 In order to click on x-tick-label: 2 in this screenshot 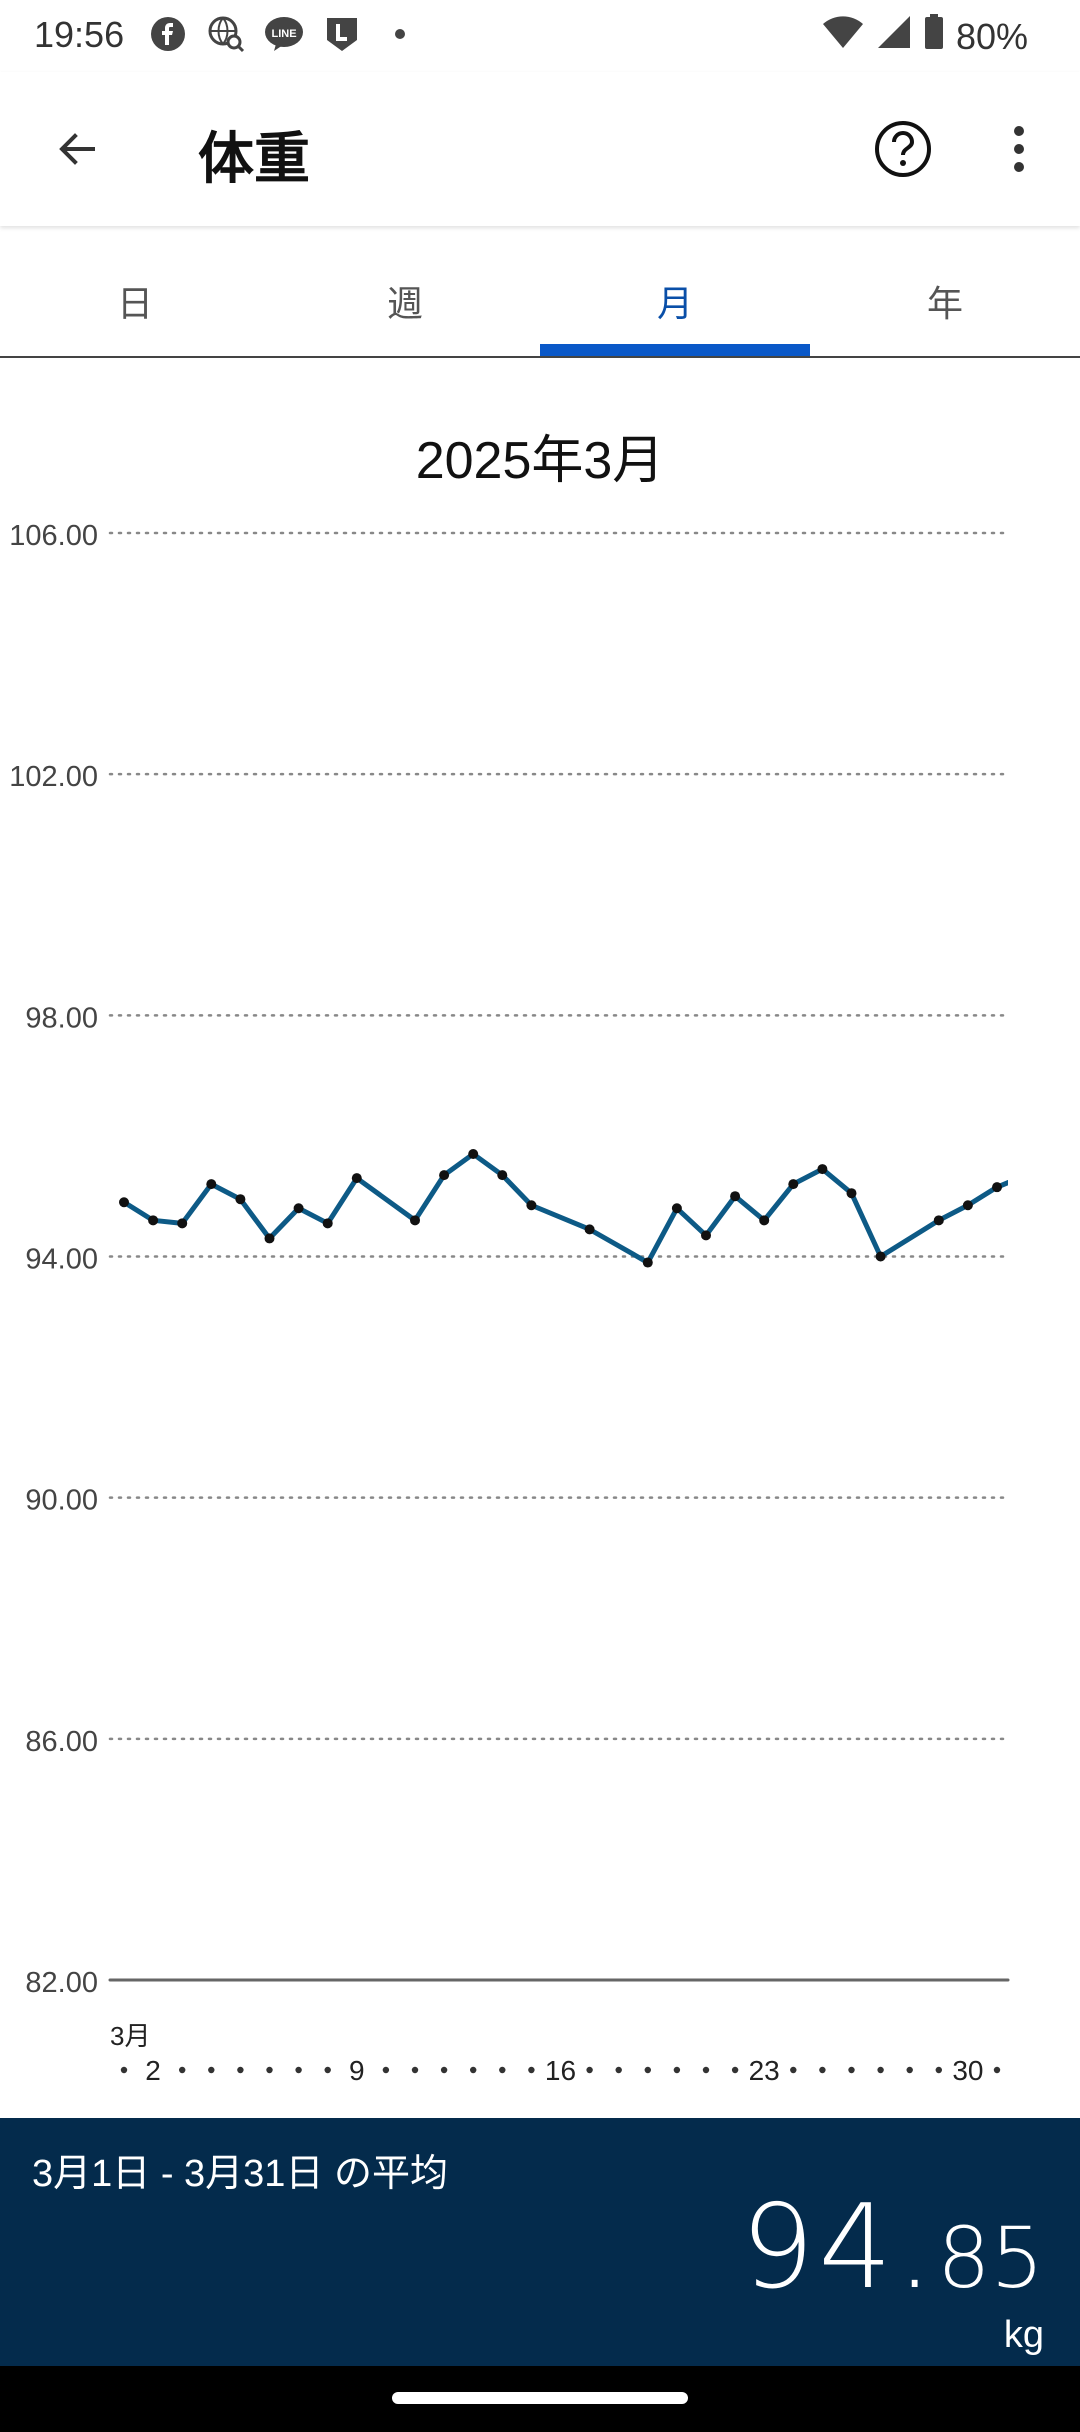, I will do `click(153, 2070)`.